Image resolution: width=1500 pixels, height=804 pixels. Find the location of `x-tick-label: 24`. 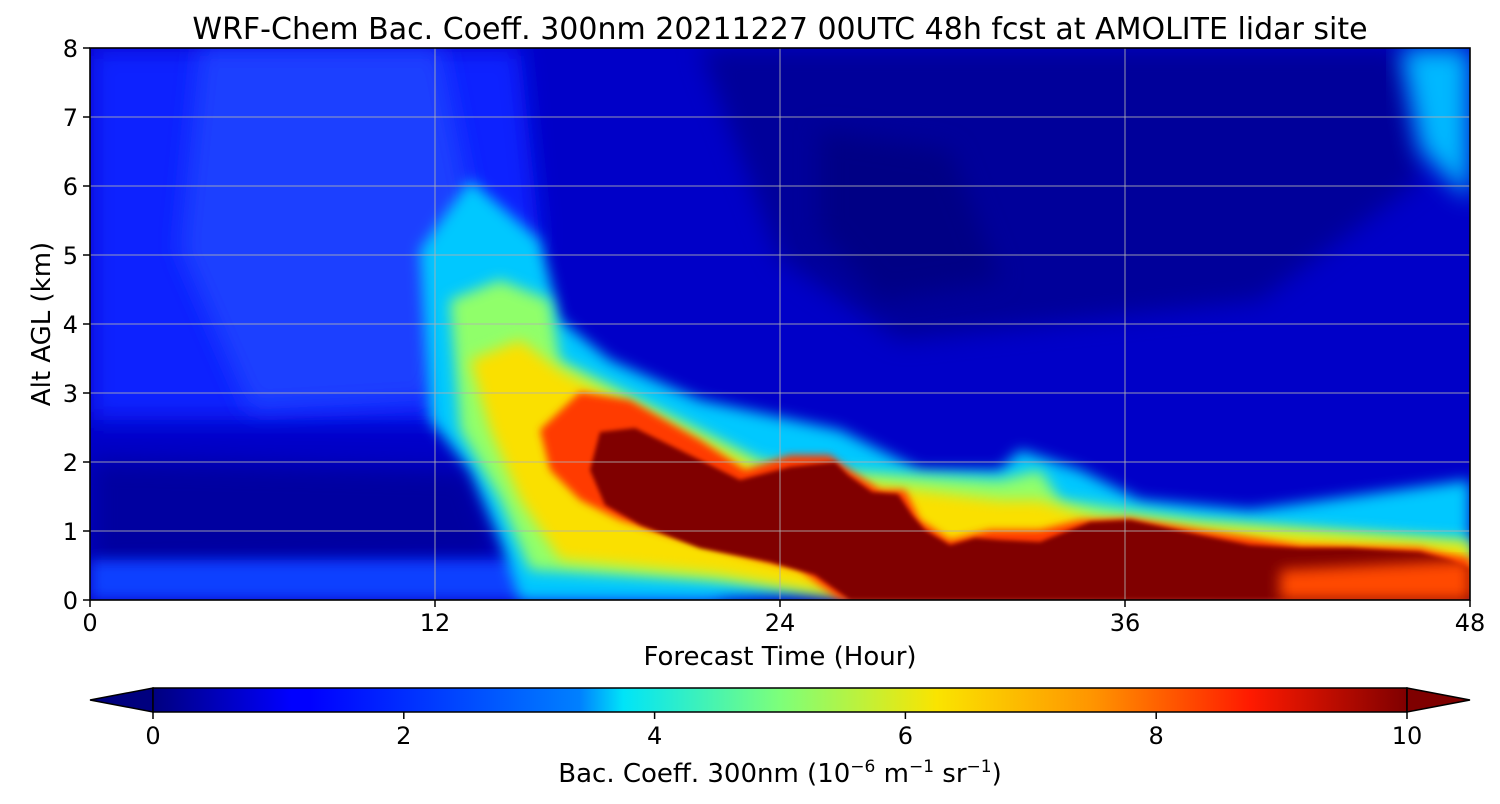

x-tick-label: 24 is located at coordinates (780, 623).